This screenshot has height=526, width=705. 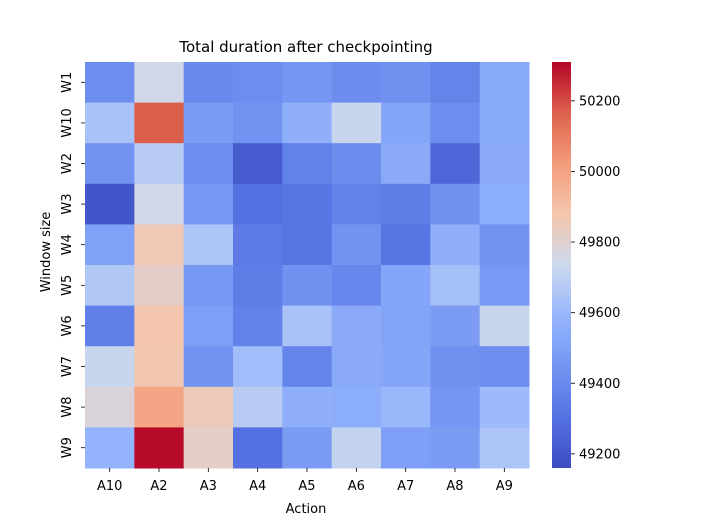 I want to click on y-tick-label: W1, so click(x=67, y=82).